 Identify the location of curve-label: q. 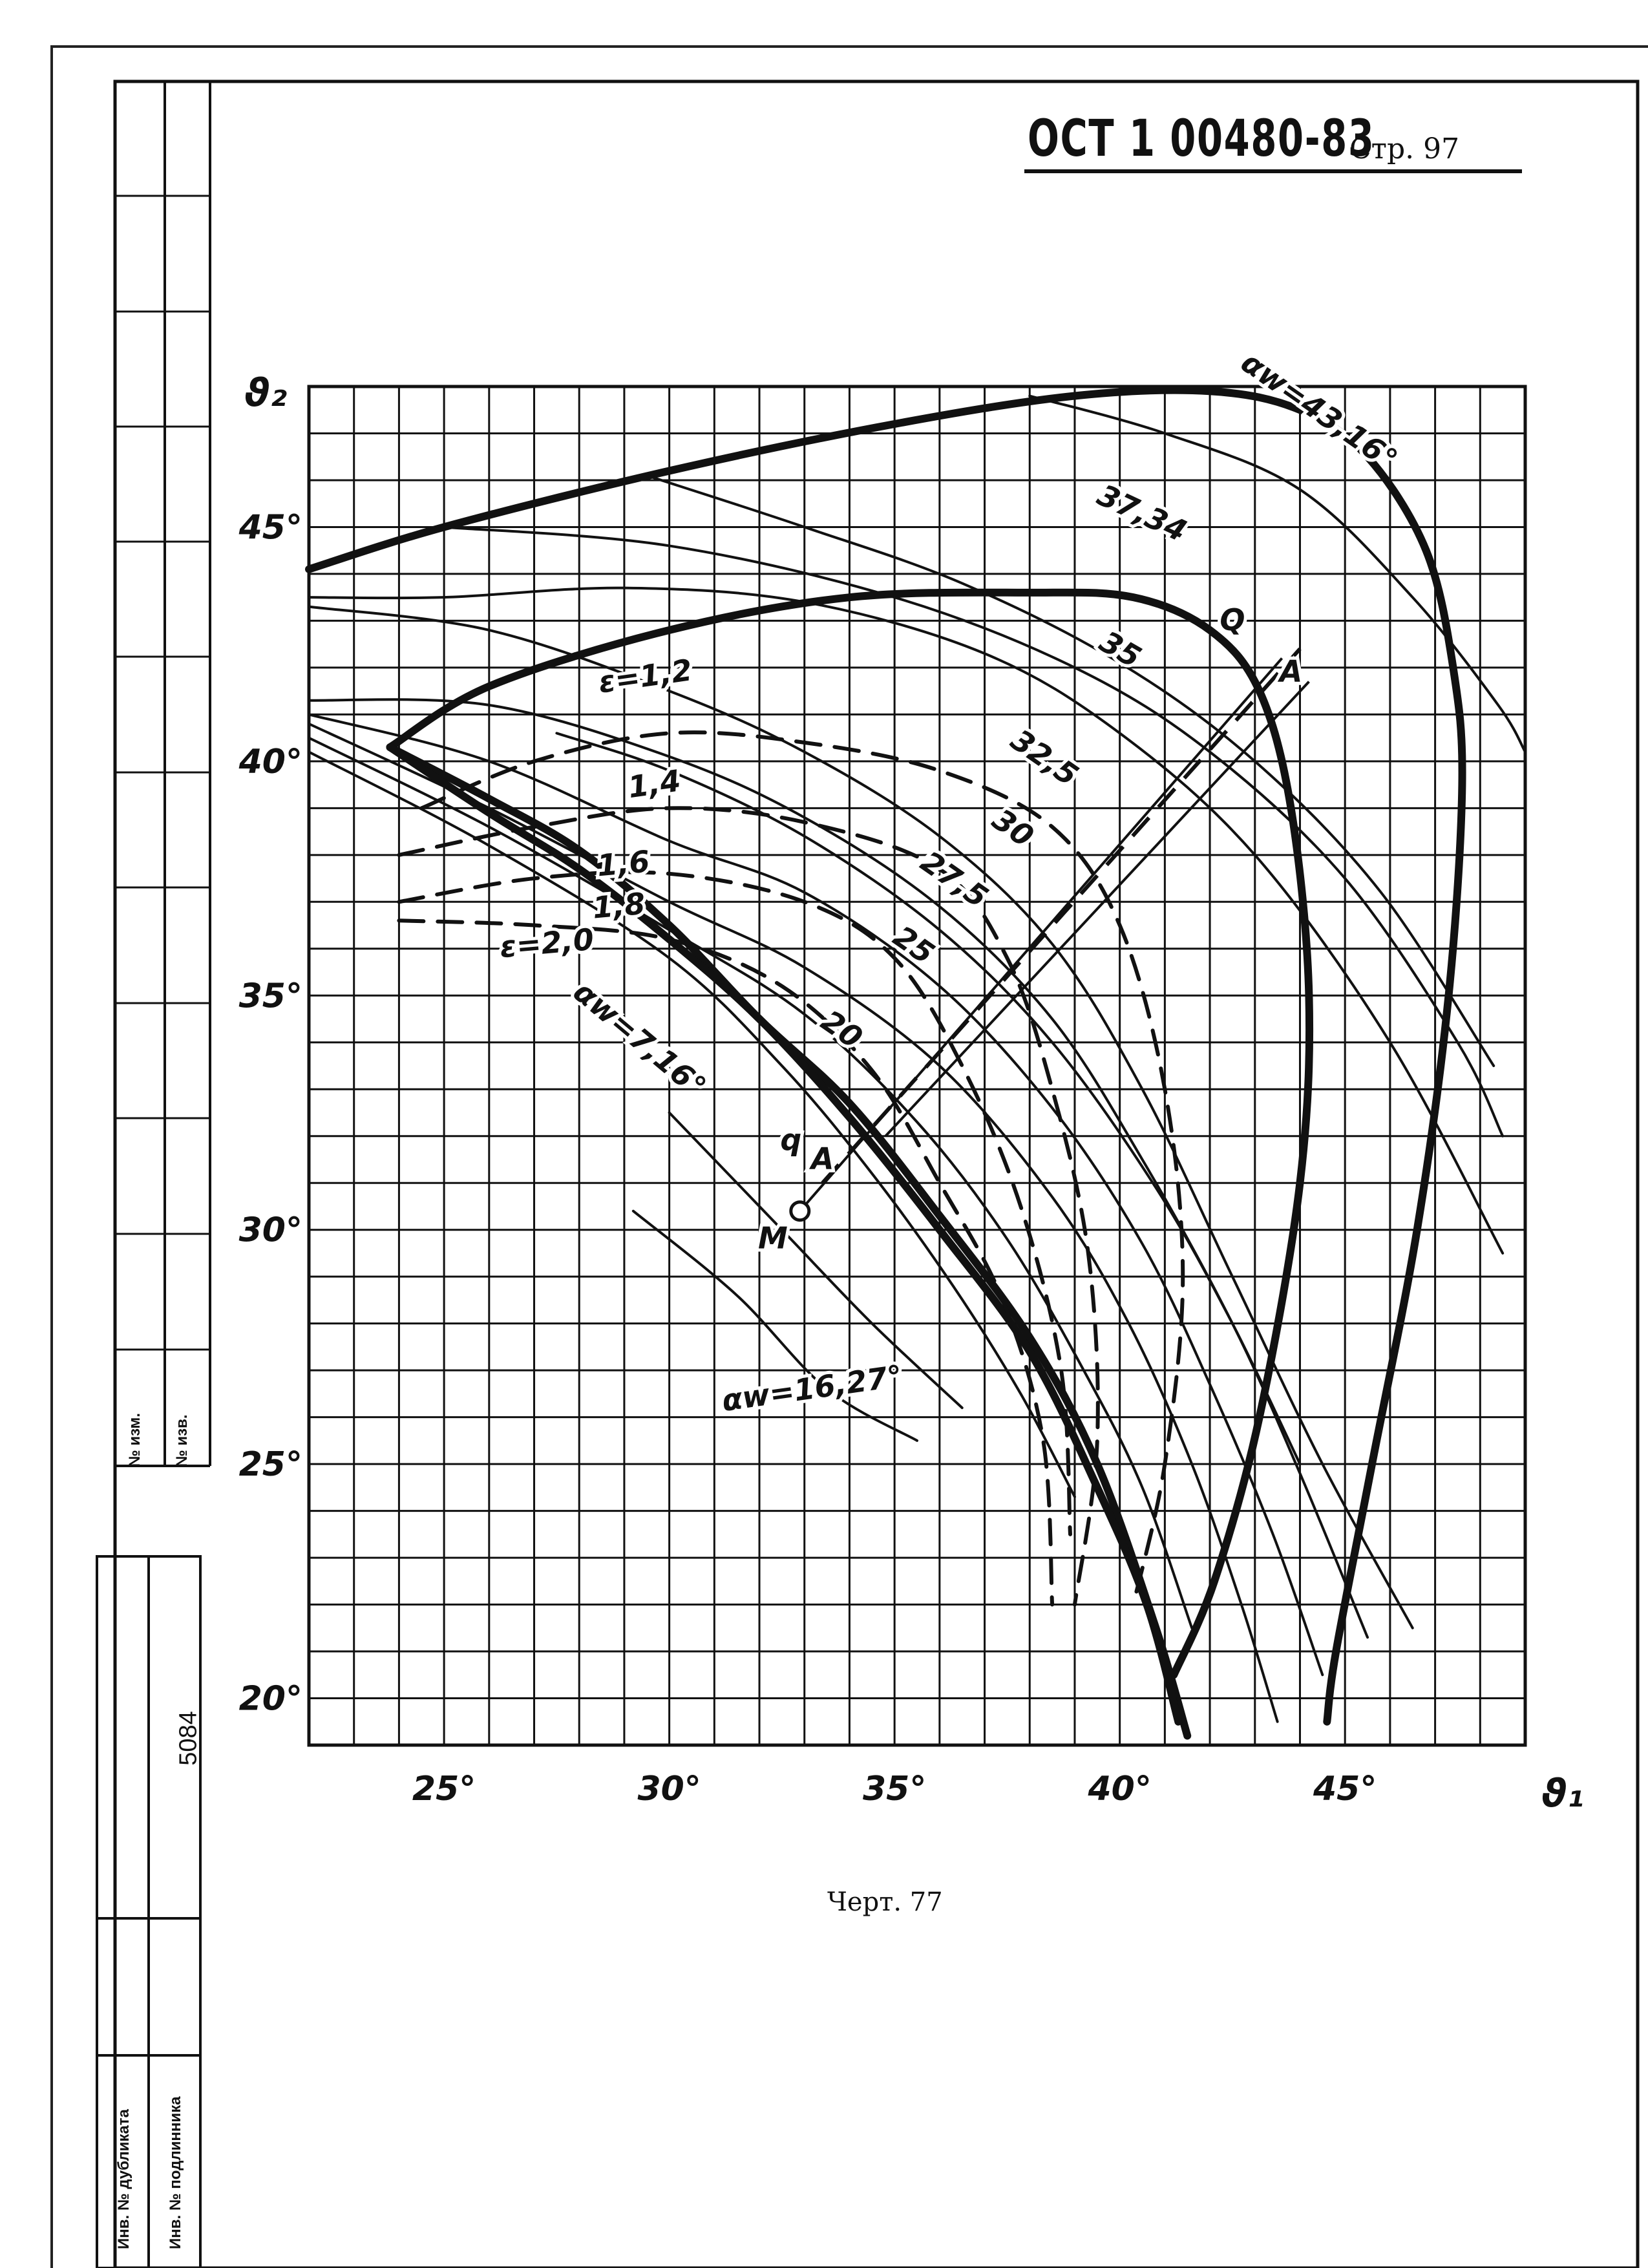
(790, 1139).